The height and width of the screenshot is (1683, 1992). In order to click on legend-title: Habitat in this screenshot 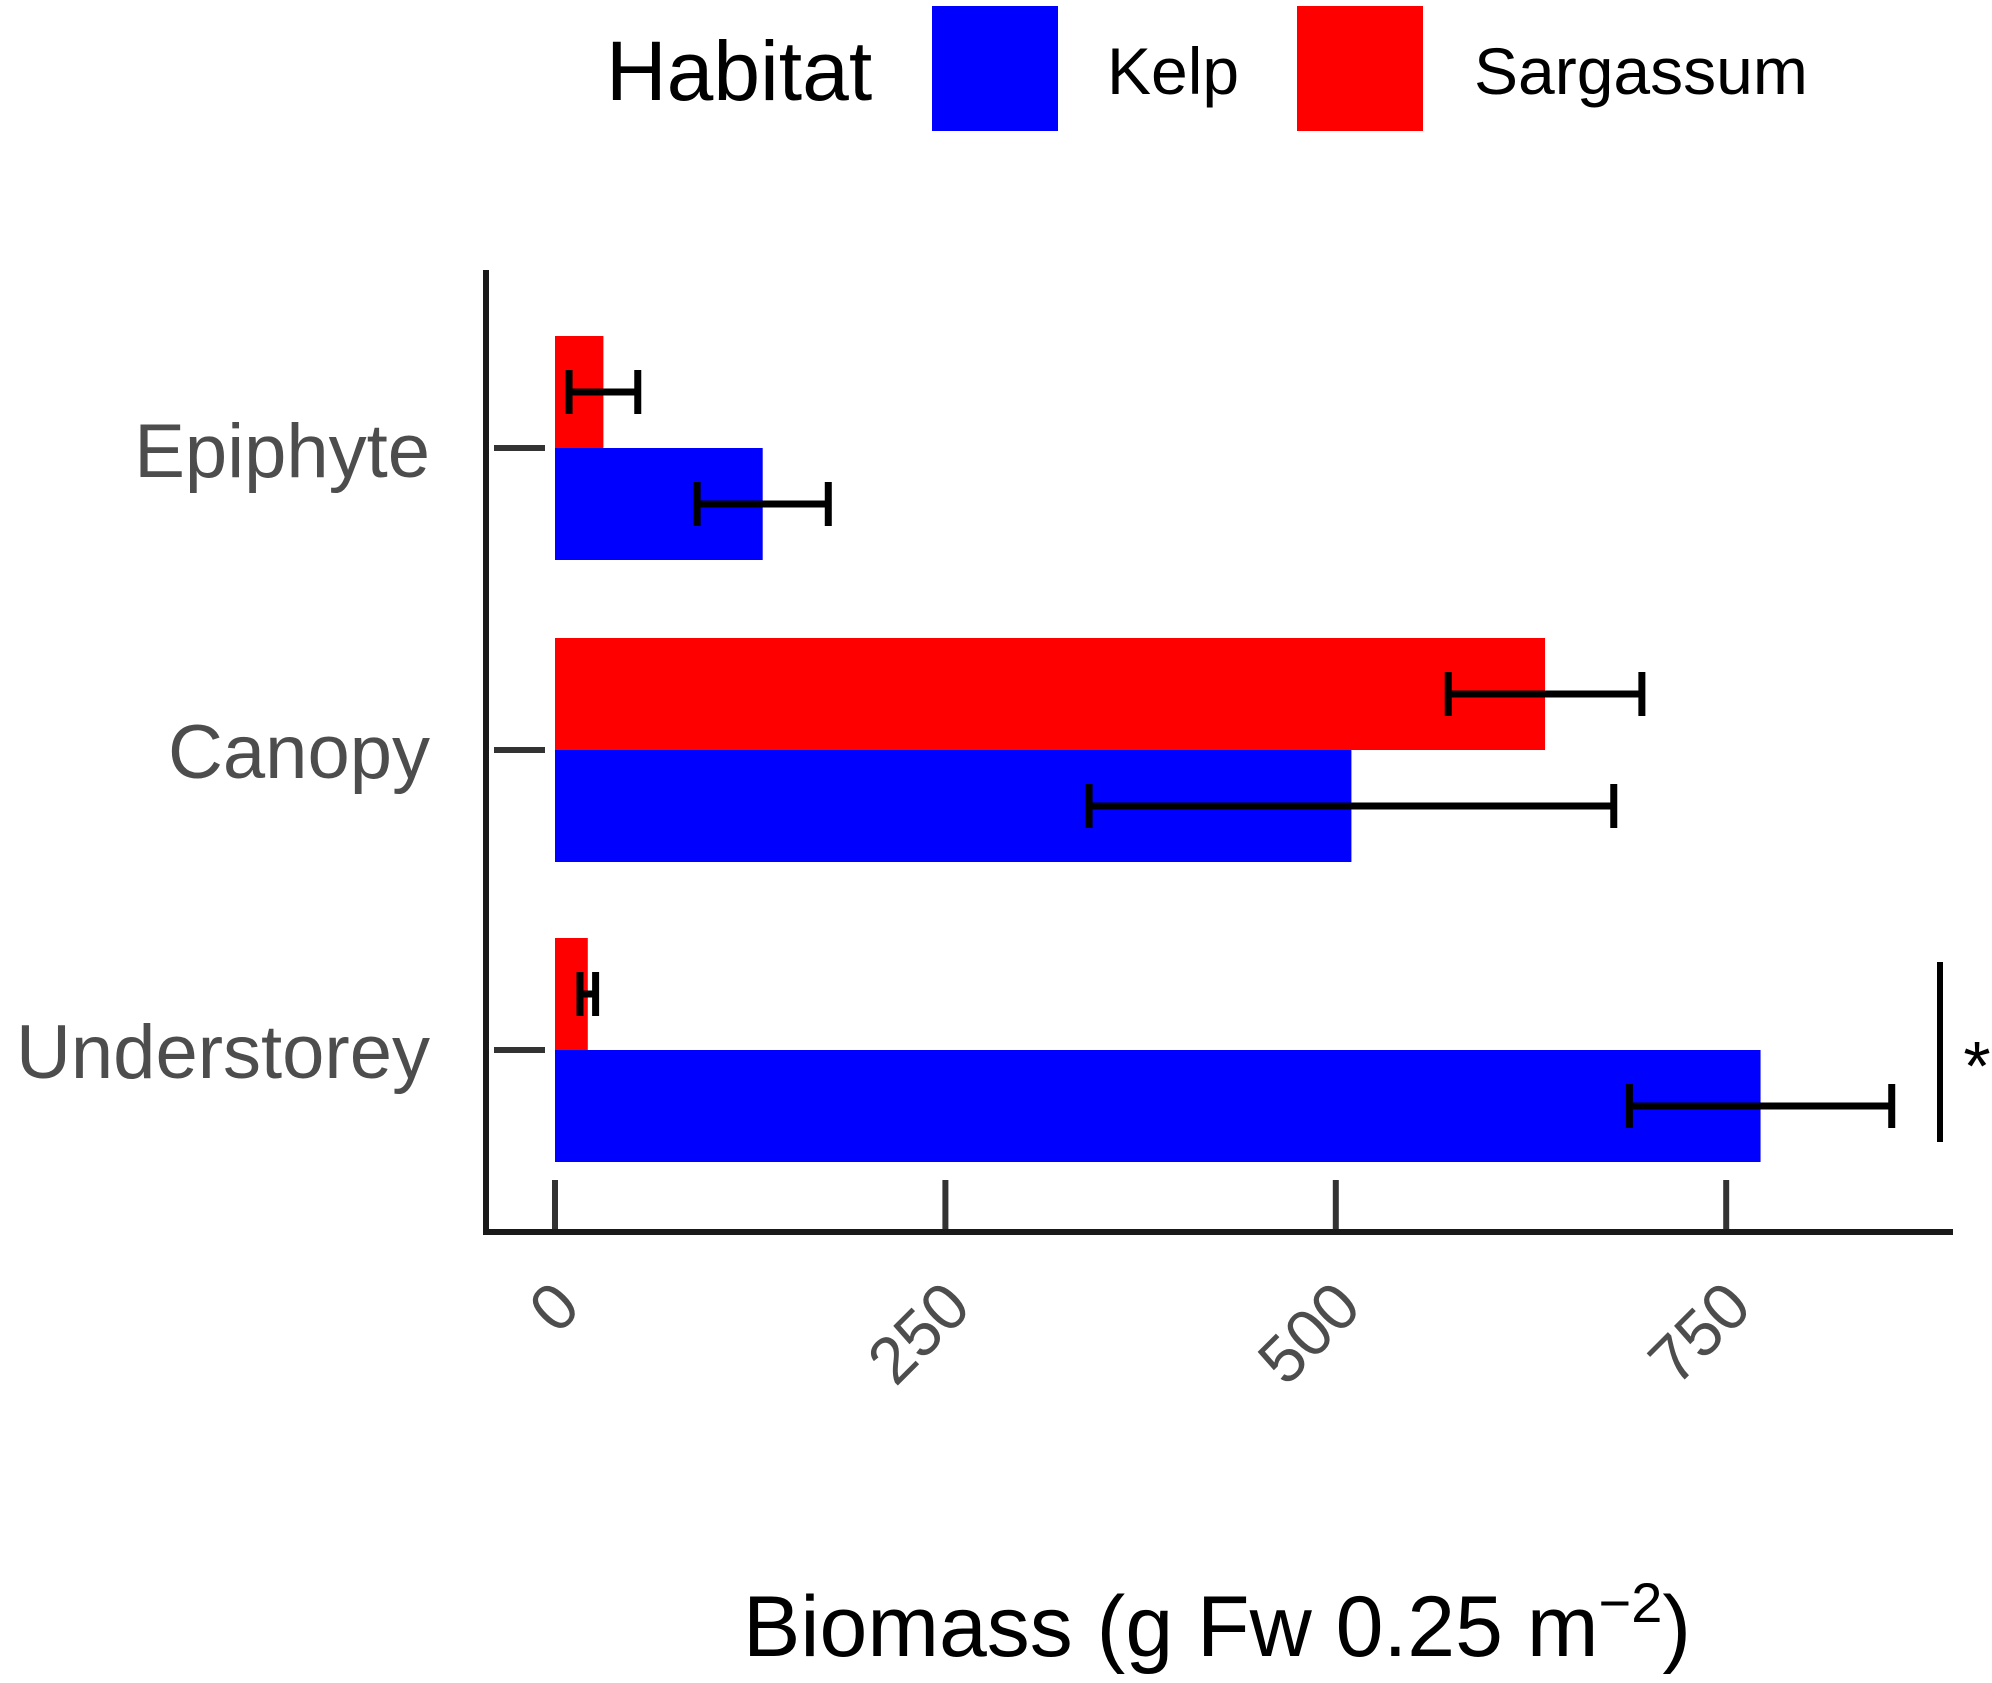, I will do `click(739, 71)`.